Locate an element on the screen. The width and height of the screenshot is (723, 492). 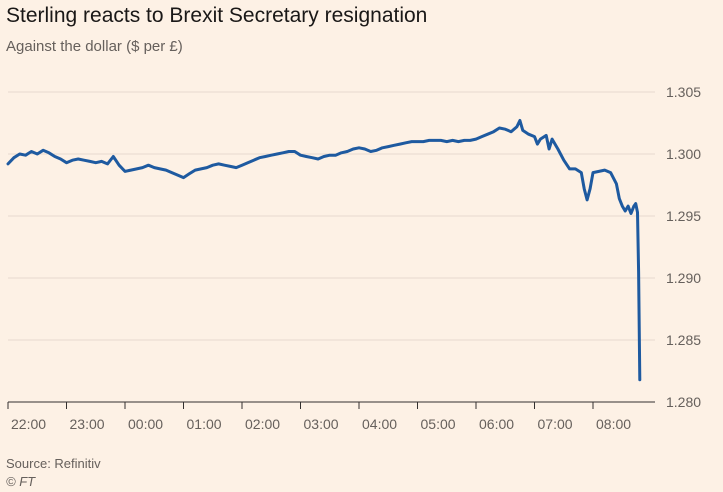
source-note: Source: Refinitiv is located at coordinates (53, 463).